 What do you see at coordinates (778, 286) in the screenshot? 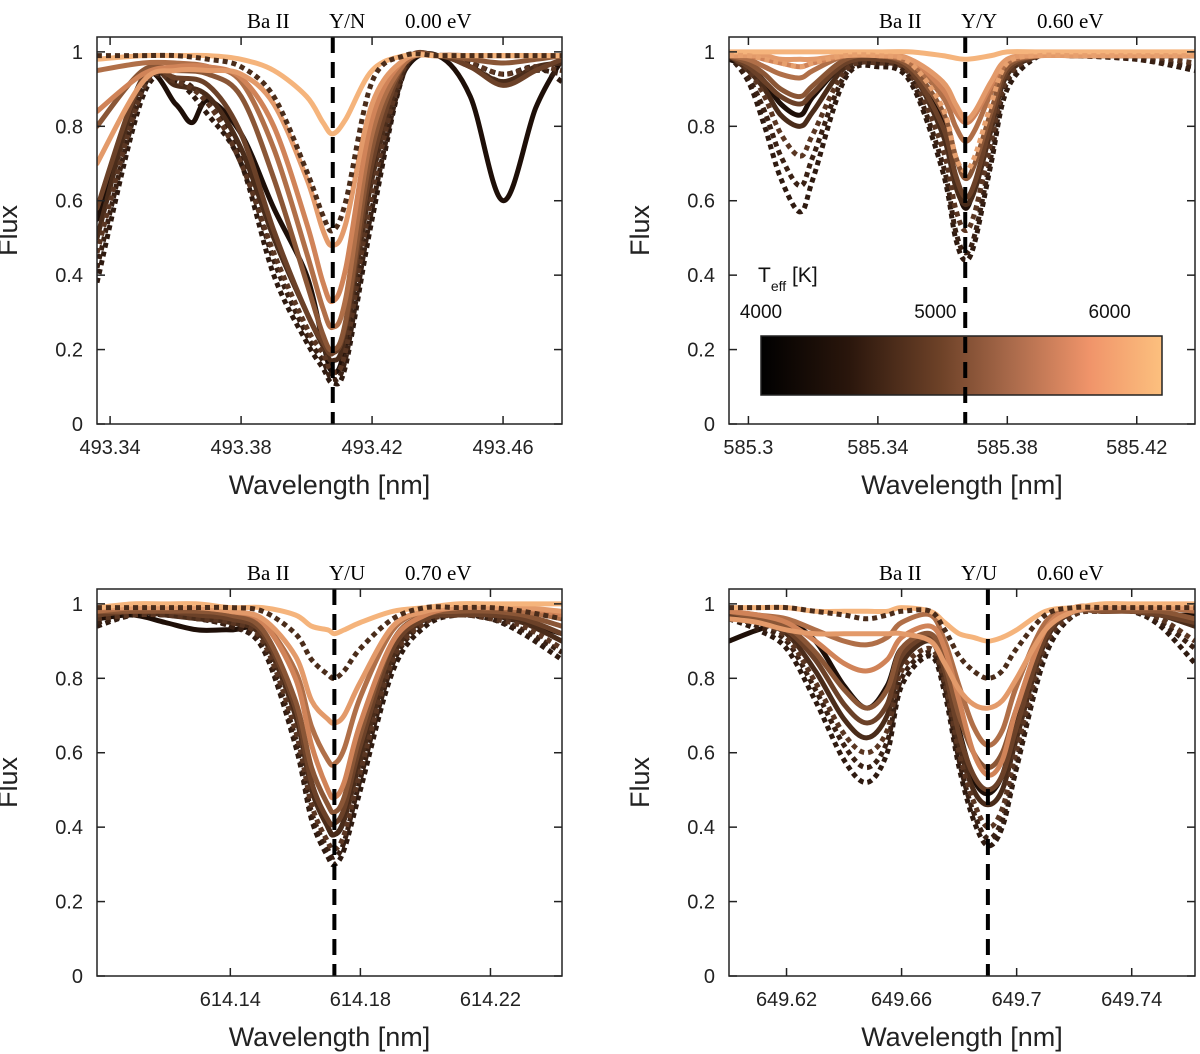
I see `colorbar-title-subscript: eff` at bounding box center [778, 286].